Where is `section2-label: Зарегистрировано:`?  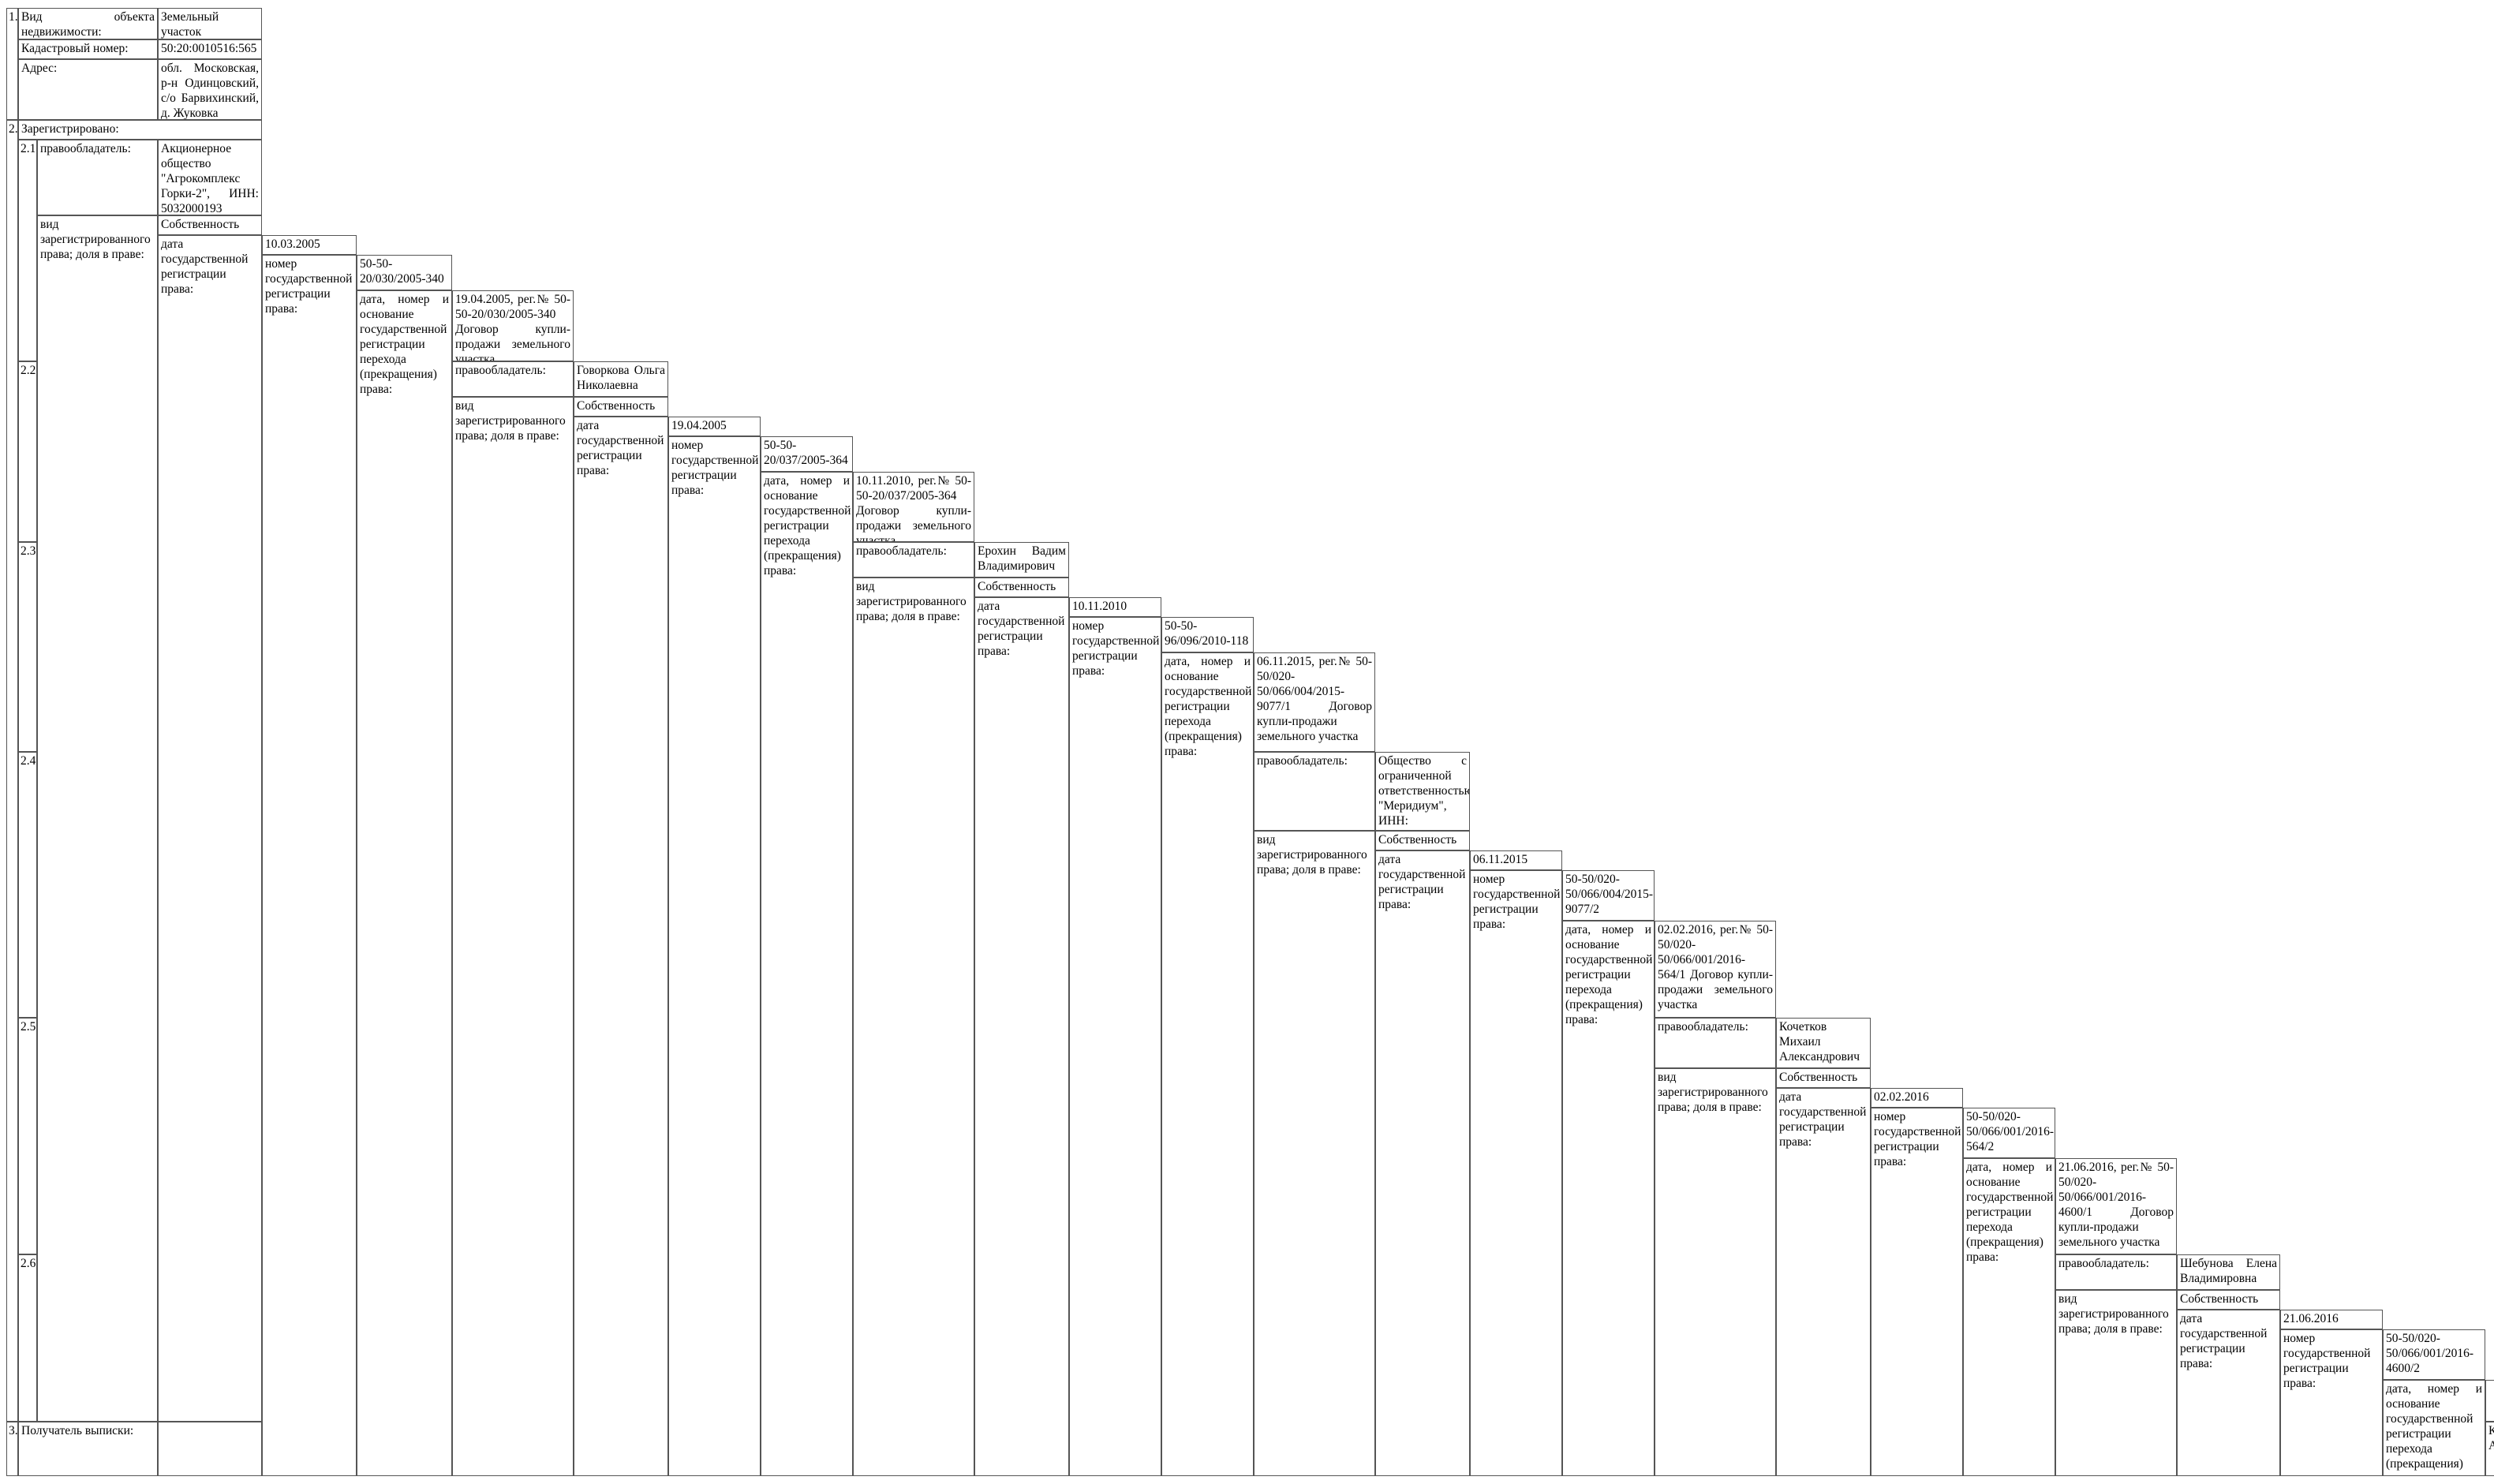 section2-label: Зарегистрировано: is located at coordinates (140, 130).